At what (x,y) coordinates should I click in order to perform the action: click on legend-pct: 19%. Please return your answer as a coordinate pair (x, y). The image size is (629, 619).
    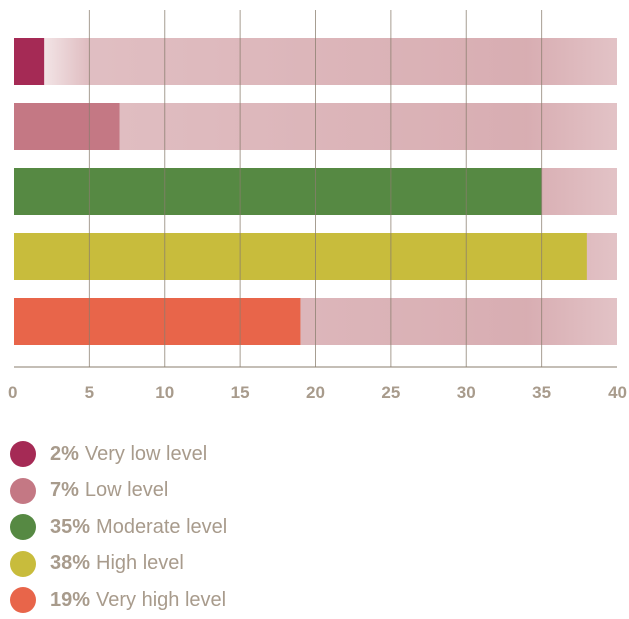
    Looking at the image, I should click on (70, 599).